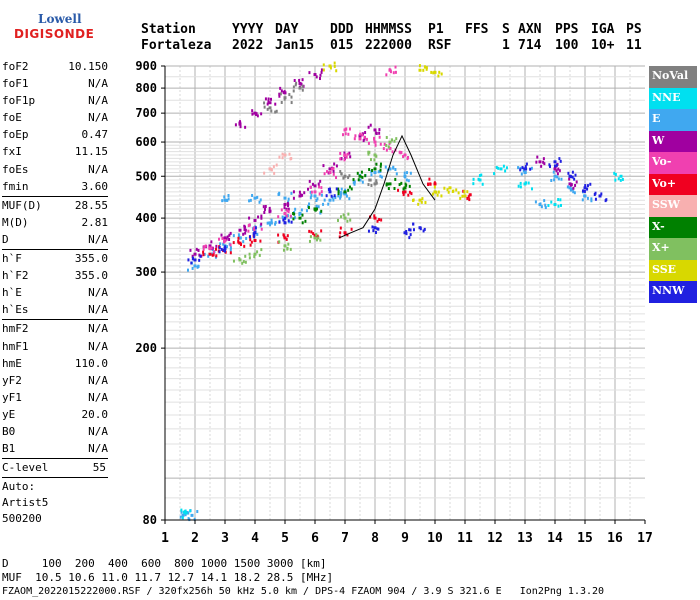 Image resolution: width=700 pixels, height=600 pixels. What do you see at coordinates (55, 467) in the screenshot?
I see `clevel-row: C-level 55` at bounding box center [55, 467].